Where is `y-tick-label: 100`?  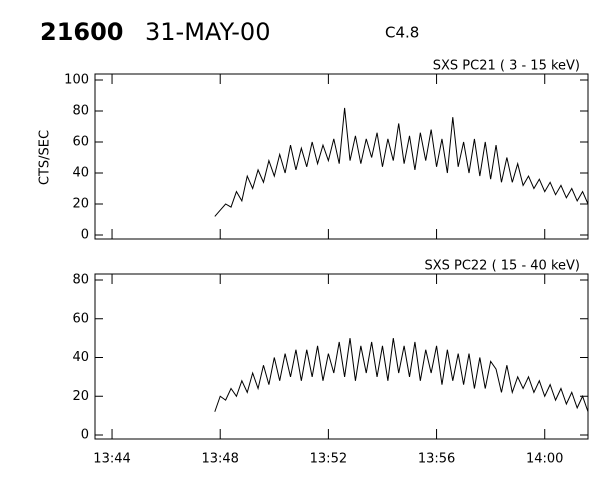 y-tick-label: 100 is located at coordinates (76, 80).